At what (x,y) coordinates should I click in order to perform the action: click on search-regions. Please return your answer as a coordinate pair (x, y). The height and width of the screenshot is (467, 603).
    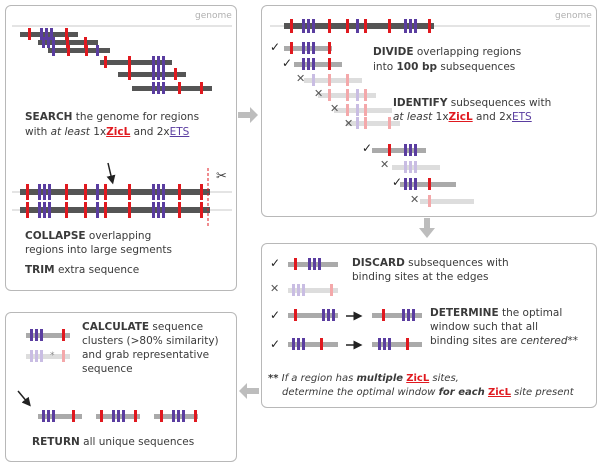
    Looking at the image, I should click on (116, 61).